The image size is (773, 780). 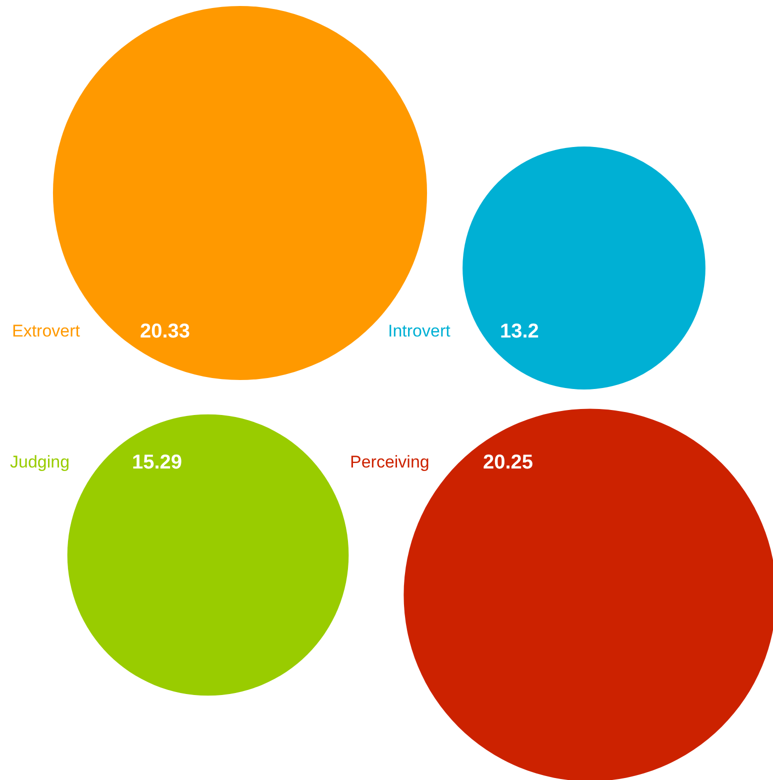 I want to click on category-label: Perceiving, so click(x=390, y=462).